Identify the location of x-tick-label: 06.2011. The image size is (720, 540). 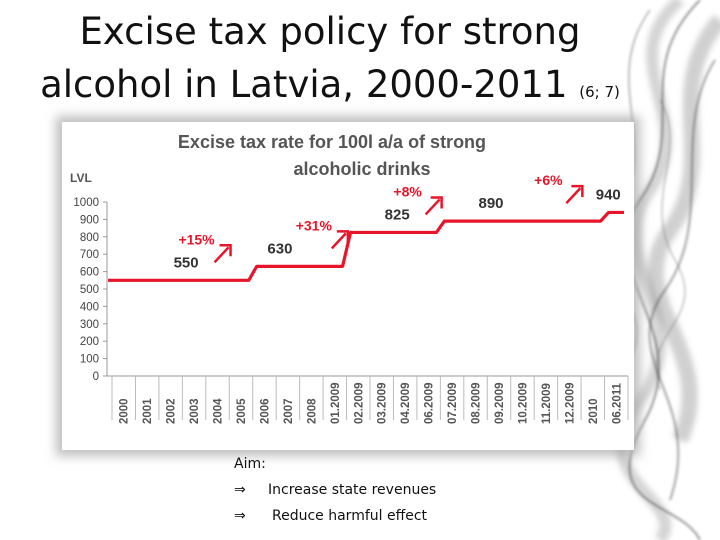
(617, 403).